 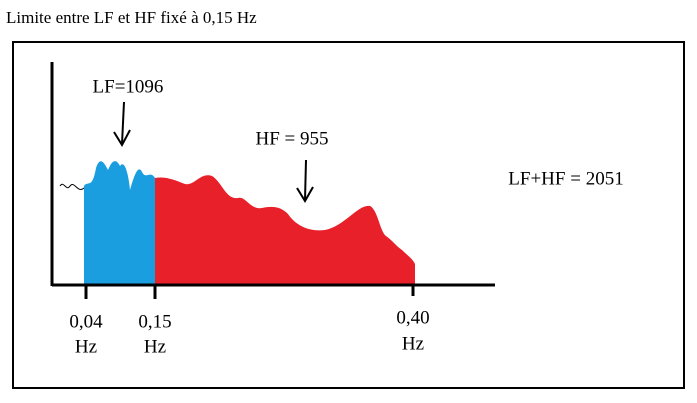 What do you see at coordinates (119, 223) in the screenshot?
I see `lf-band` at bounding box center [119, 223].